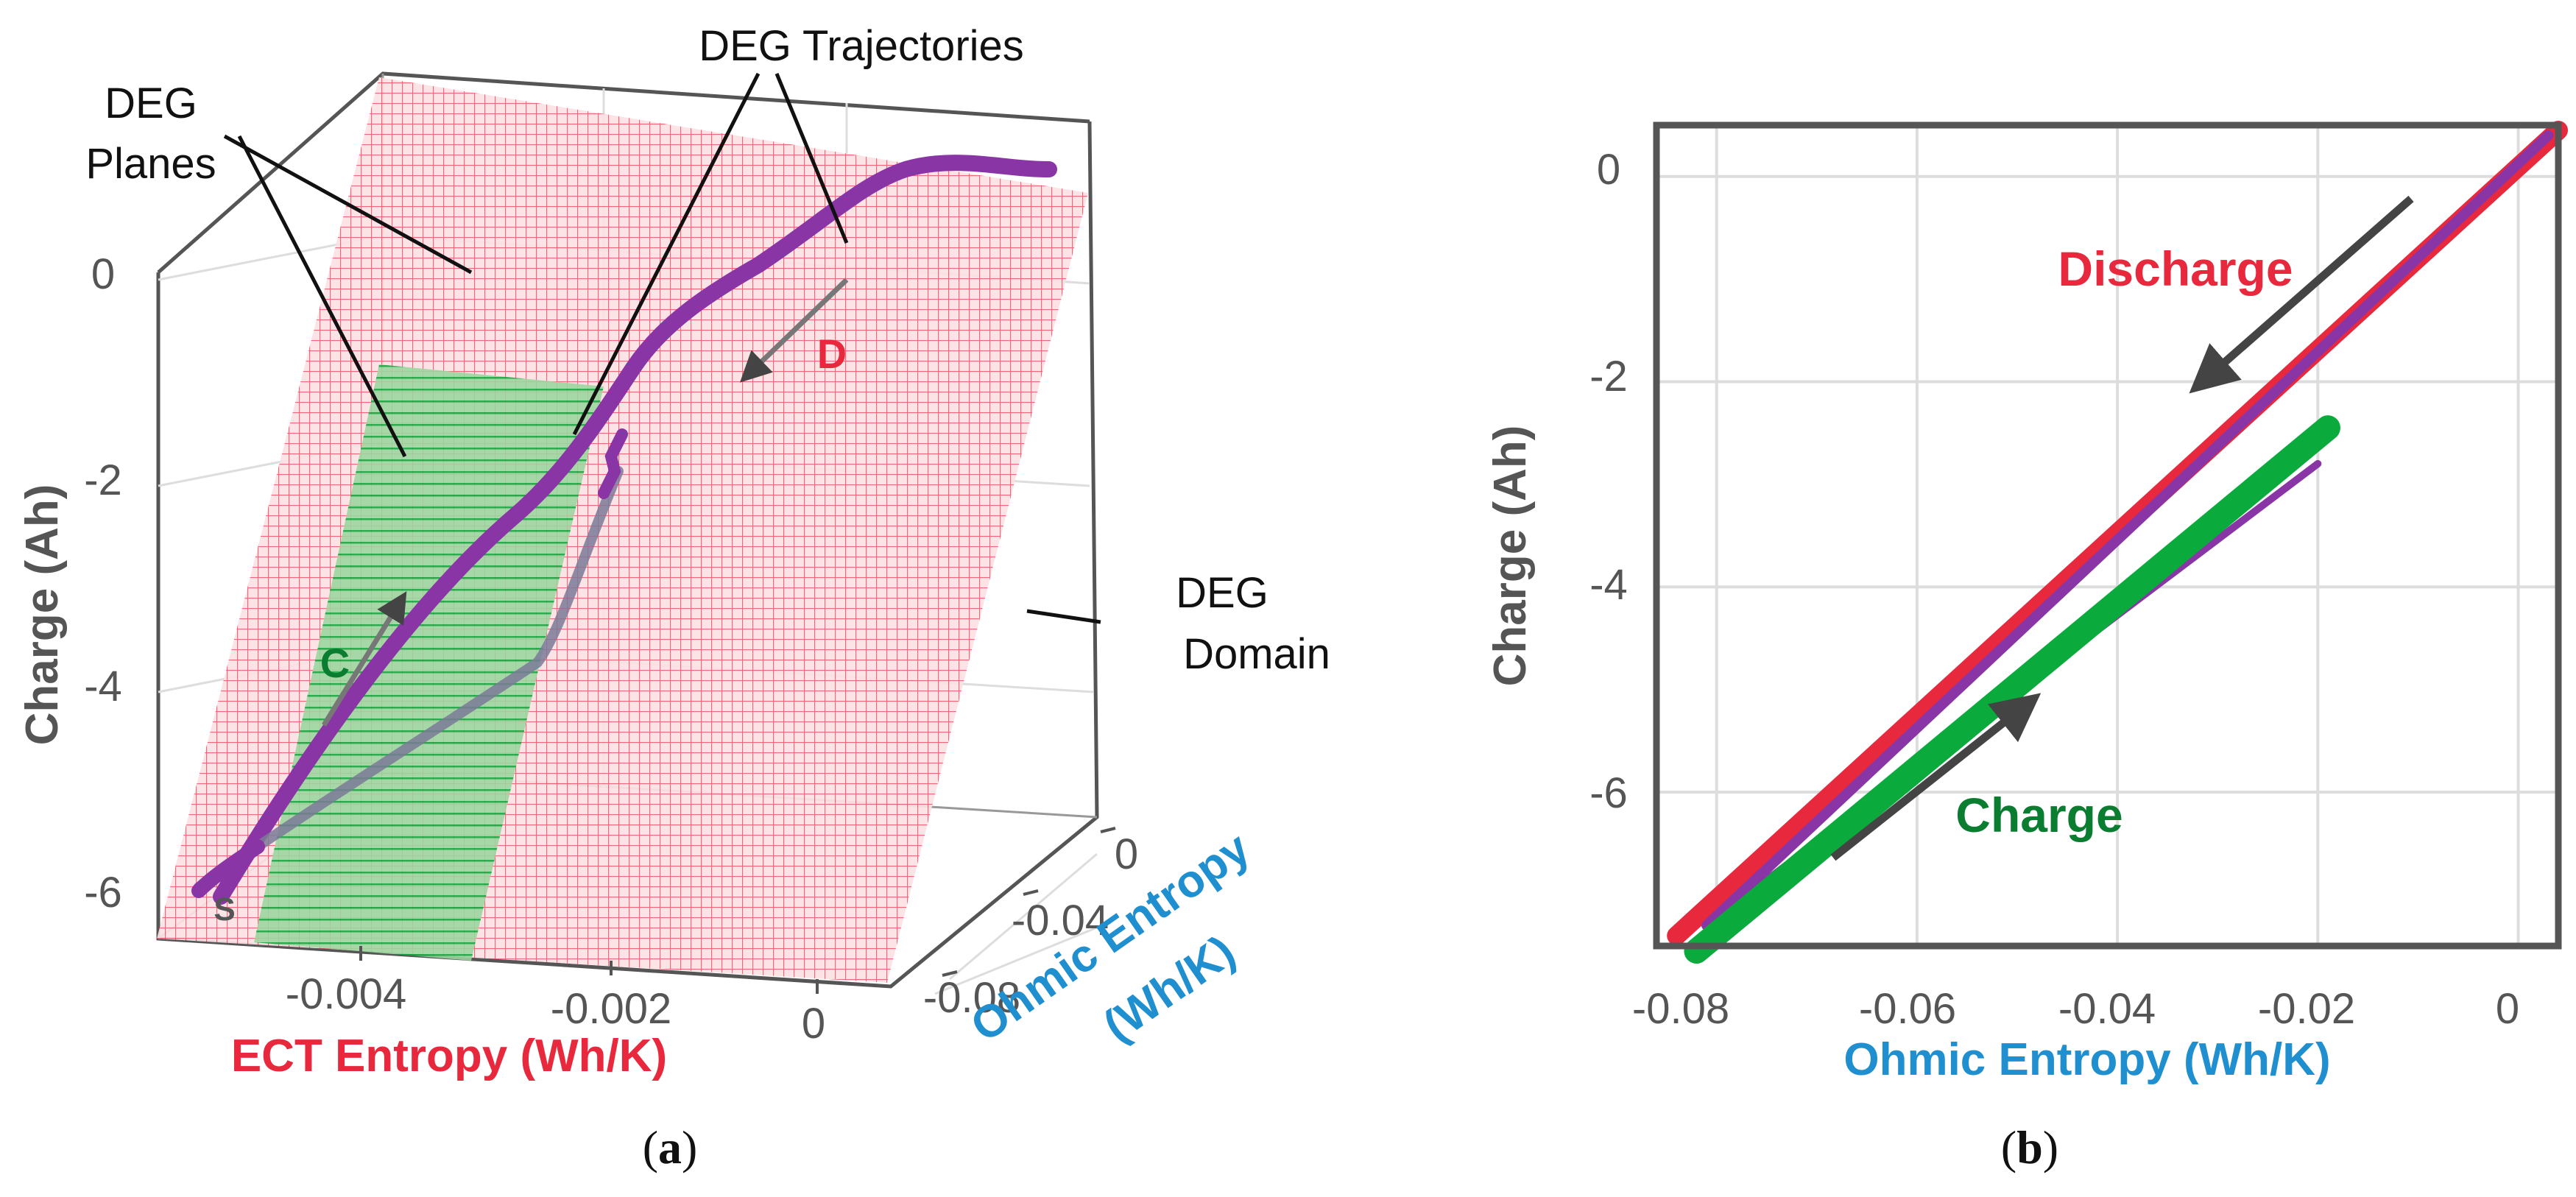  Describe the element at coordinates (409, 679) in the screenshot. I see `trajectory-drift` at that location.